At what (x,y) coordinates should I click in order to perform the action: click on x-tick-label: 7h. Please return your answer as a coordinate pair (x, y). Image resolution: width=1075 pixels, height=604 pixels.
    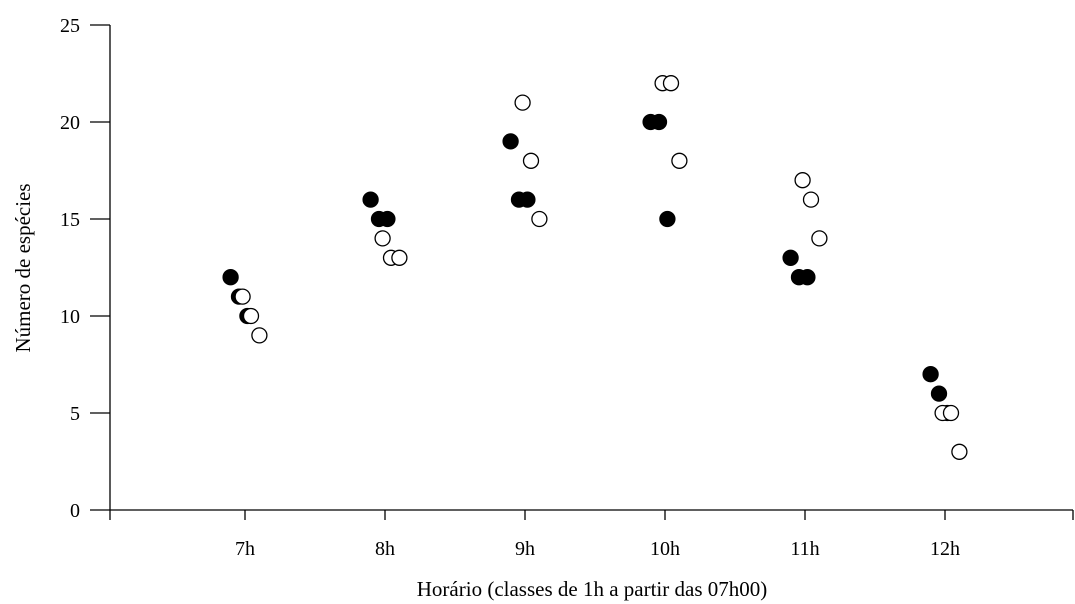
    Looking at the image, I should click on (245, 549).